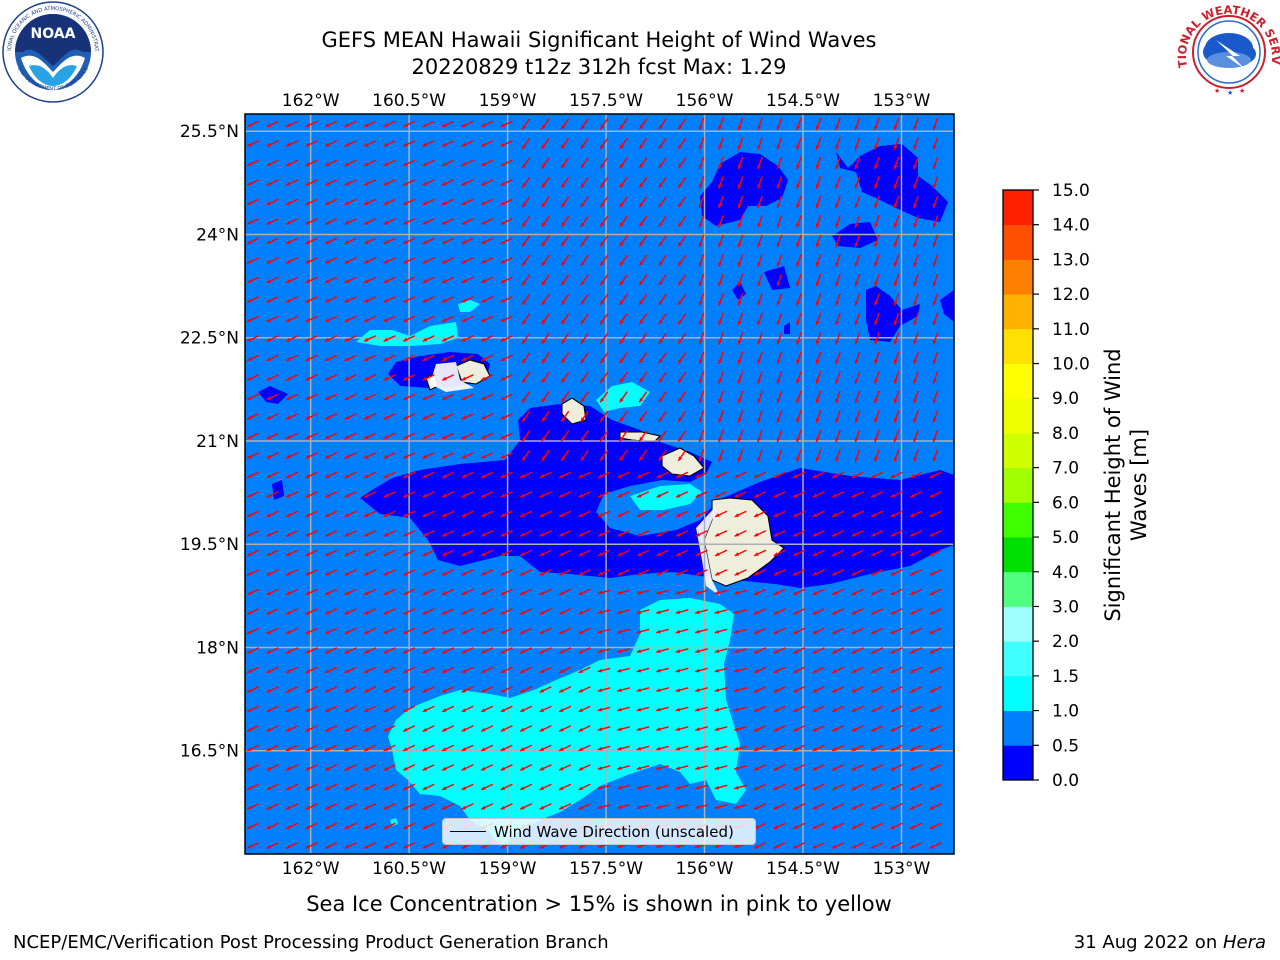 This screenshot has height=960, width=1280. What do you see at coordinates (683, 462) in the screenshot?
I see `island-maui` at bounding box center [683, 462].